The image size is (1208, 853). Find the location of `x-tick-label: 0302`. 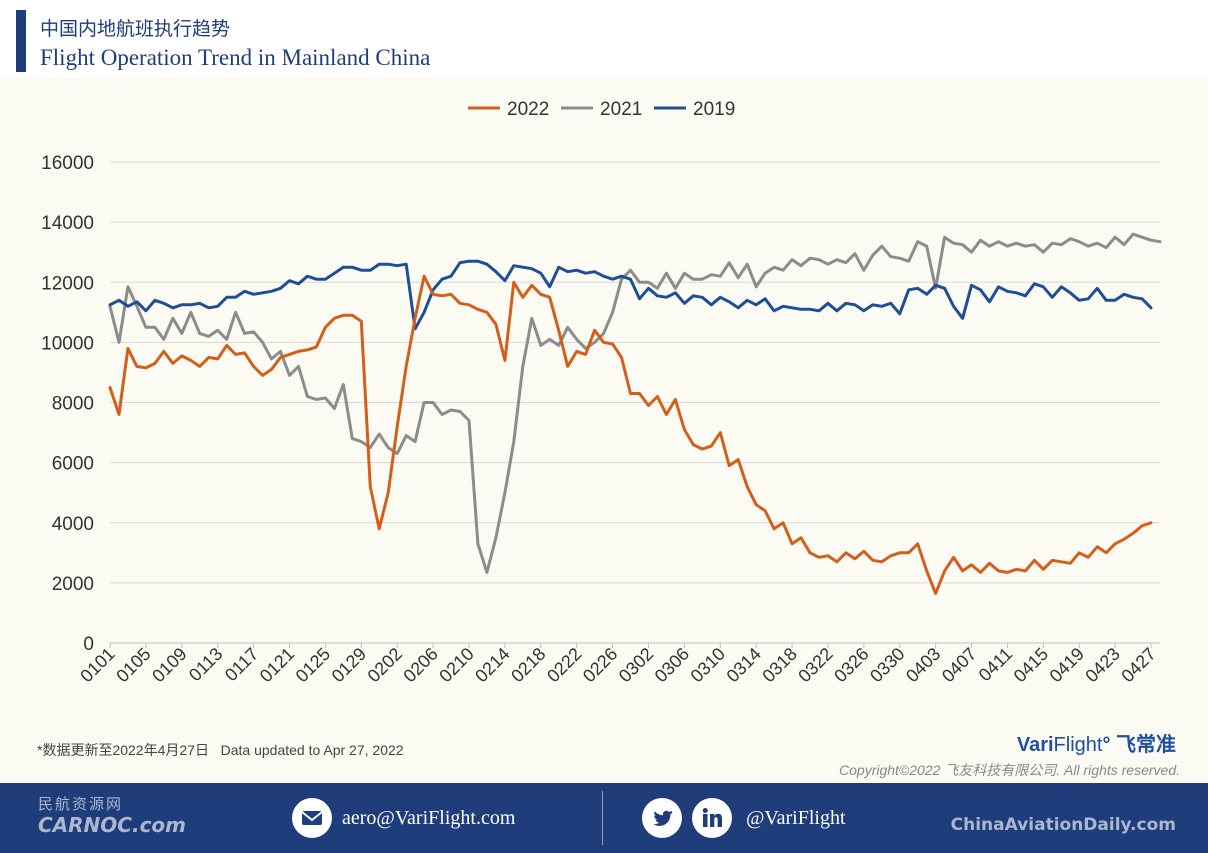

x-tick-label: 0302 is located at coordinates (636, 665).